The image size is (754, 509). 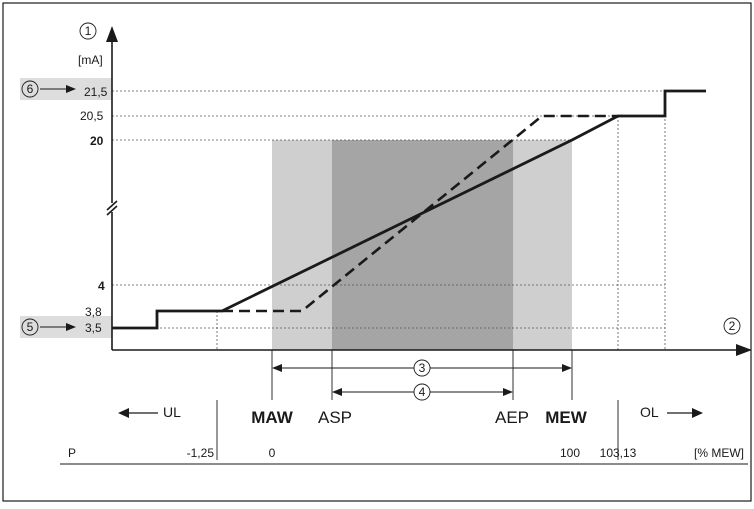 I want to click on range-guides, so click(x=417, y=405).